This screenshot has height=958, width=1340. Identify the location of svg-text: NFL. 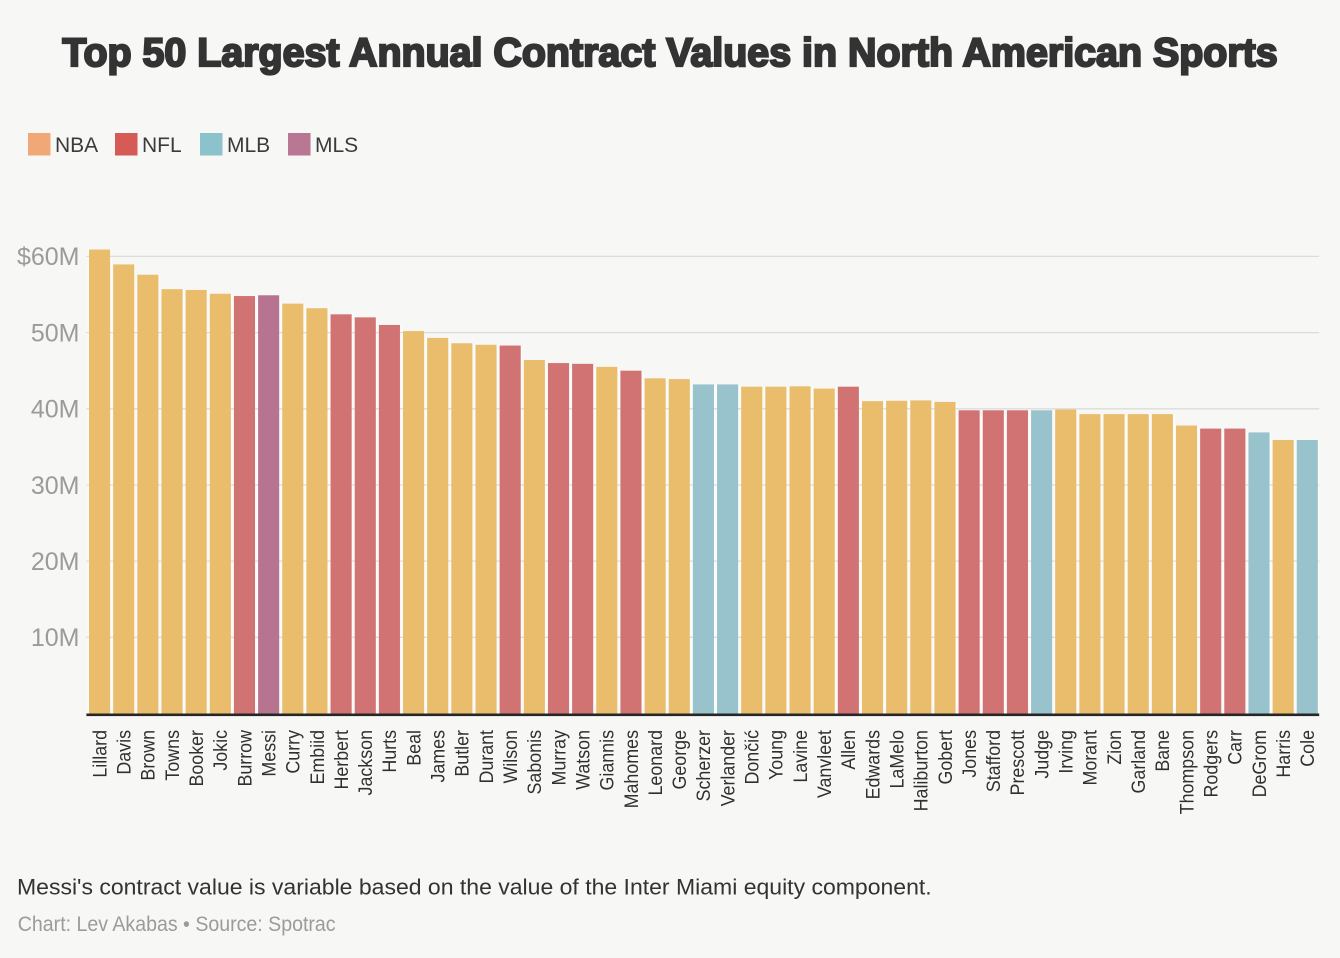
(162, 145).